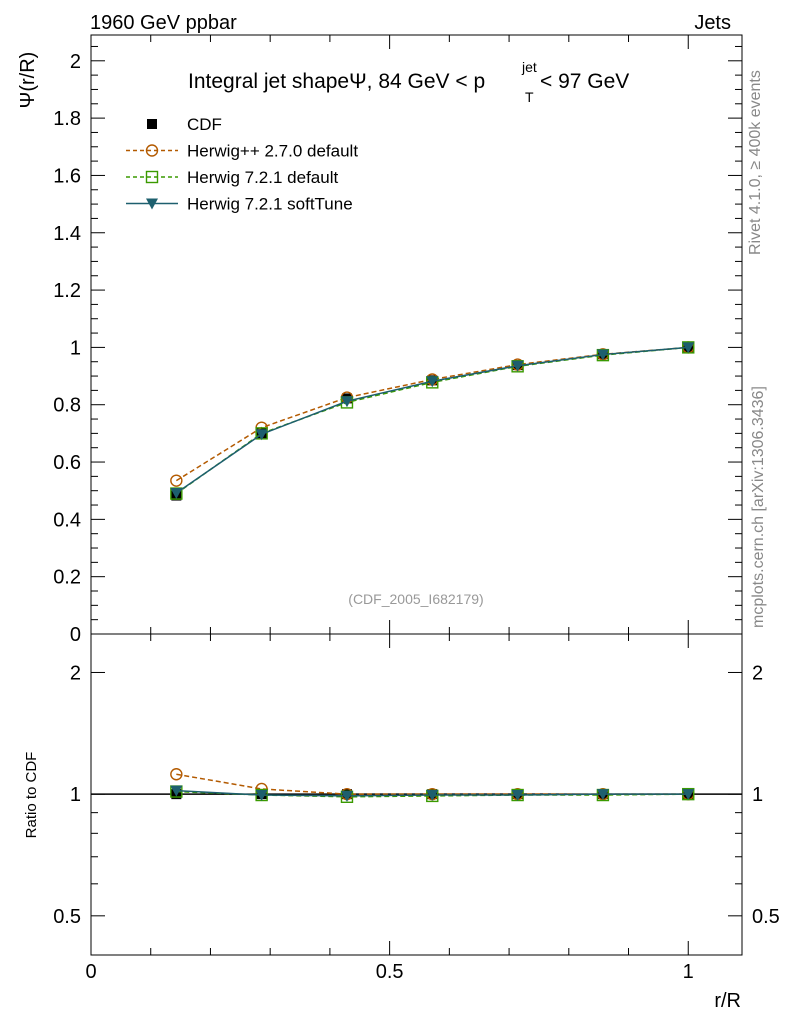 The height and width of the screenshot is (1024, 786). Describe the element at coordinates (272, 151) in the screenshot. I see `legend-label-herwig-2-7-0-default: Herwig++ 2.7.0 default` at that location.